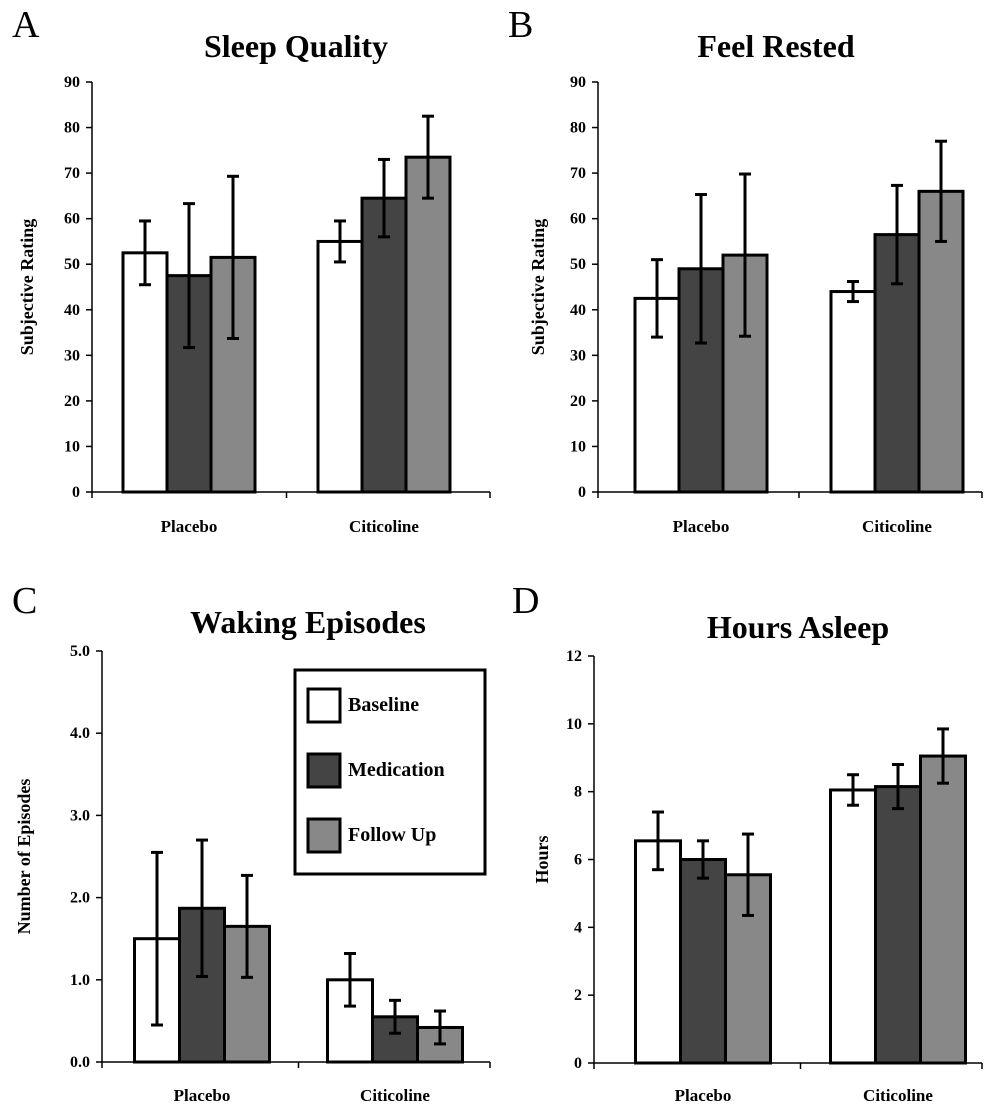  Describe the element at coordinates (392, 835) in the screenshot. I see `legend-label-follow-up: Follow Up` at that location.